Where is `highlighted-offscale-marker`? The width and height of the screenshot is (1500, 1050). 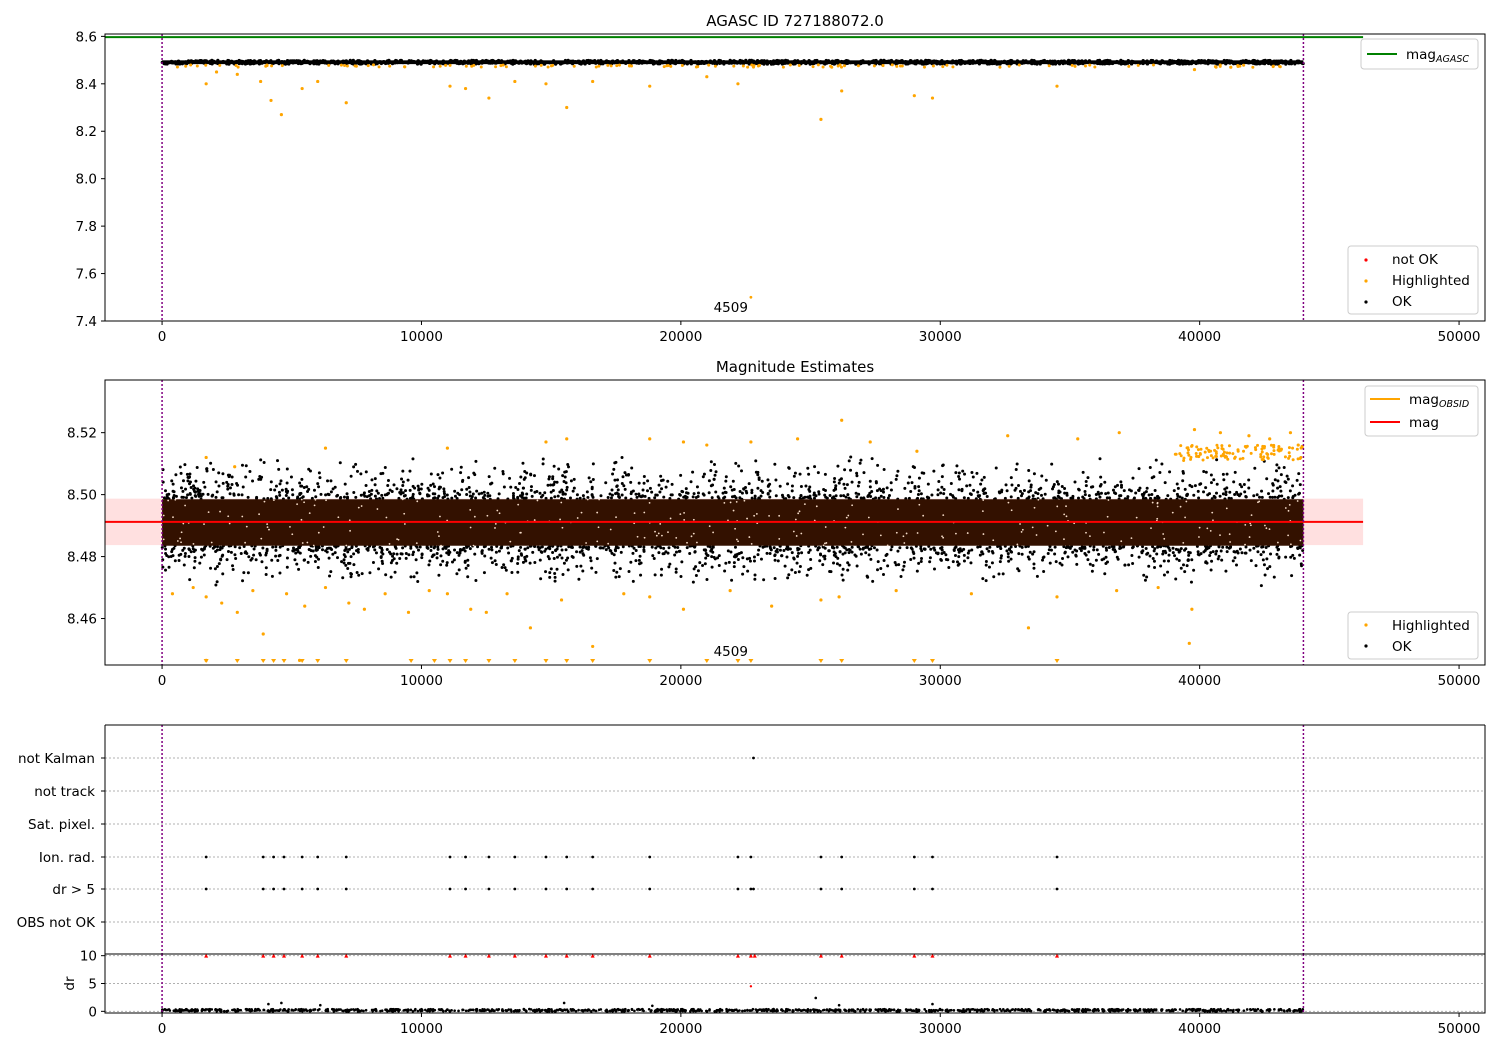
highlighted-offscale-marker is located at coordinates (546, 661).